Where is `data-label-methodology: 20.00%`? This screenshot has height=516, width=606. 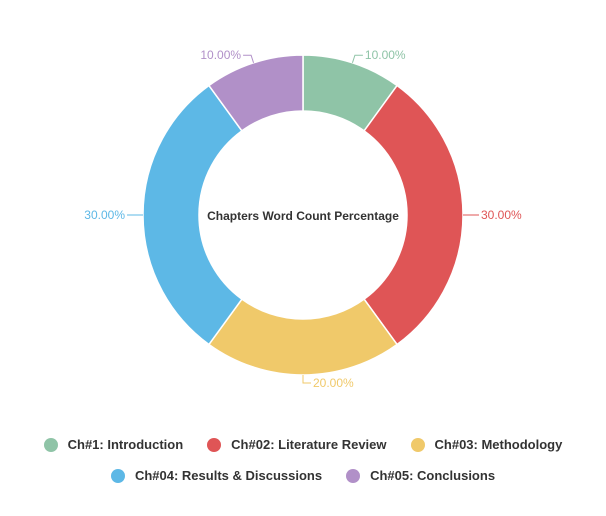
data-label-methodology: 20.00% is located at coordinates (333, 383).